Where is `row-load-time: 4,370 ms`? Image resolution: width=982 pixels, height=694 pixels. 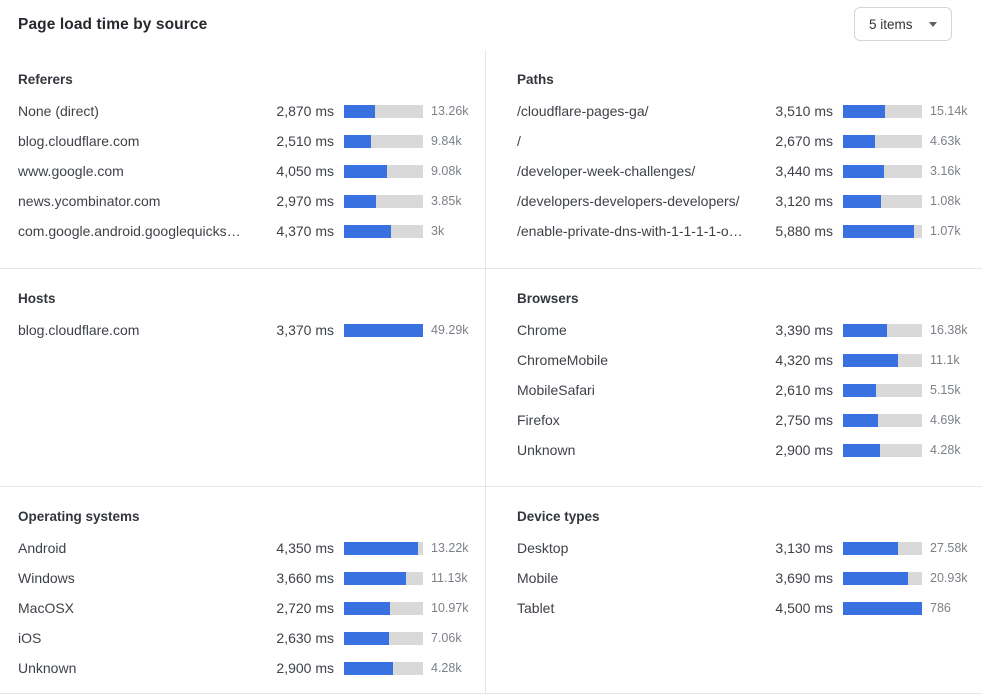 row-load-time: 4,370 ms is located at coordinates (305, 231).